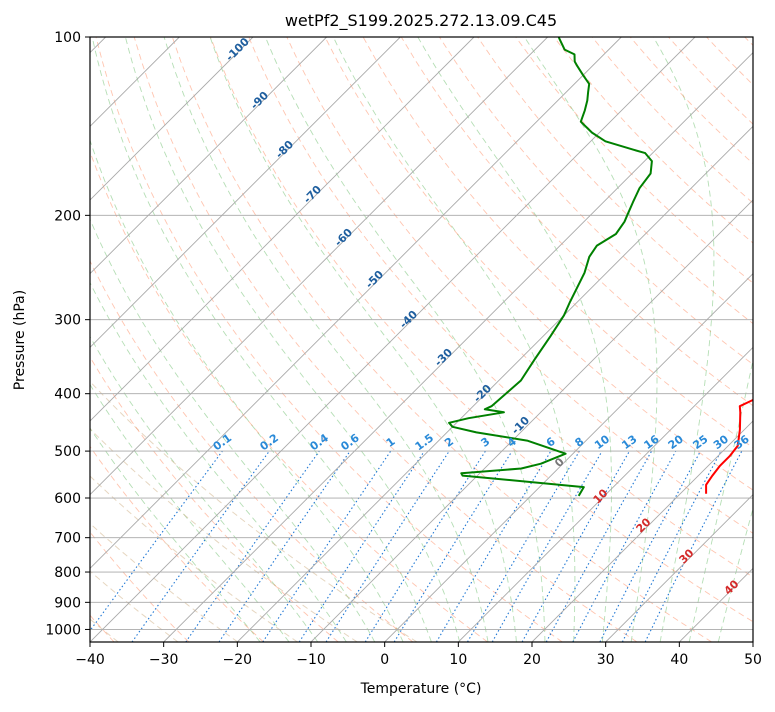 This screenshot has width=775, height=712. Describe the element at coordinates (421, 21) in the screenshot. I see `chart-title: wetPf2_S199.2025.272.13.09.C45` at that location.